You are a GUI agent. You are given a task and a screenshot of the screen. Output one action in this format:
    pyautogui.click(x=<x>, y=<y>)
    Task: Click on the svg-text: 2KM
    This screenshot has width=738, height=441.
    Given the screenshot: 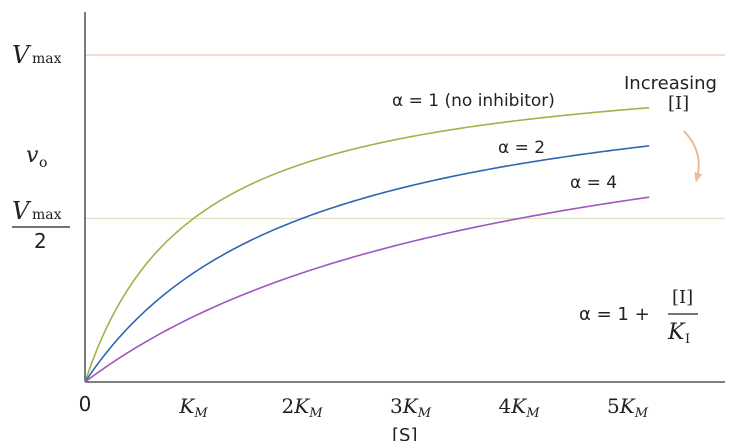 What is the action you would take?
    pyautogui.click(x=303, y=407)
    